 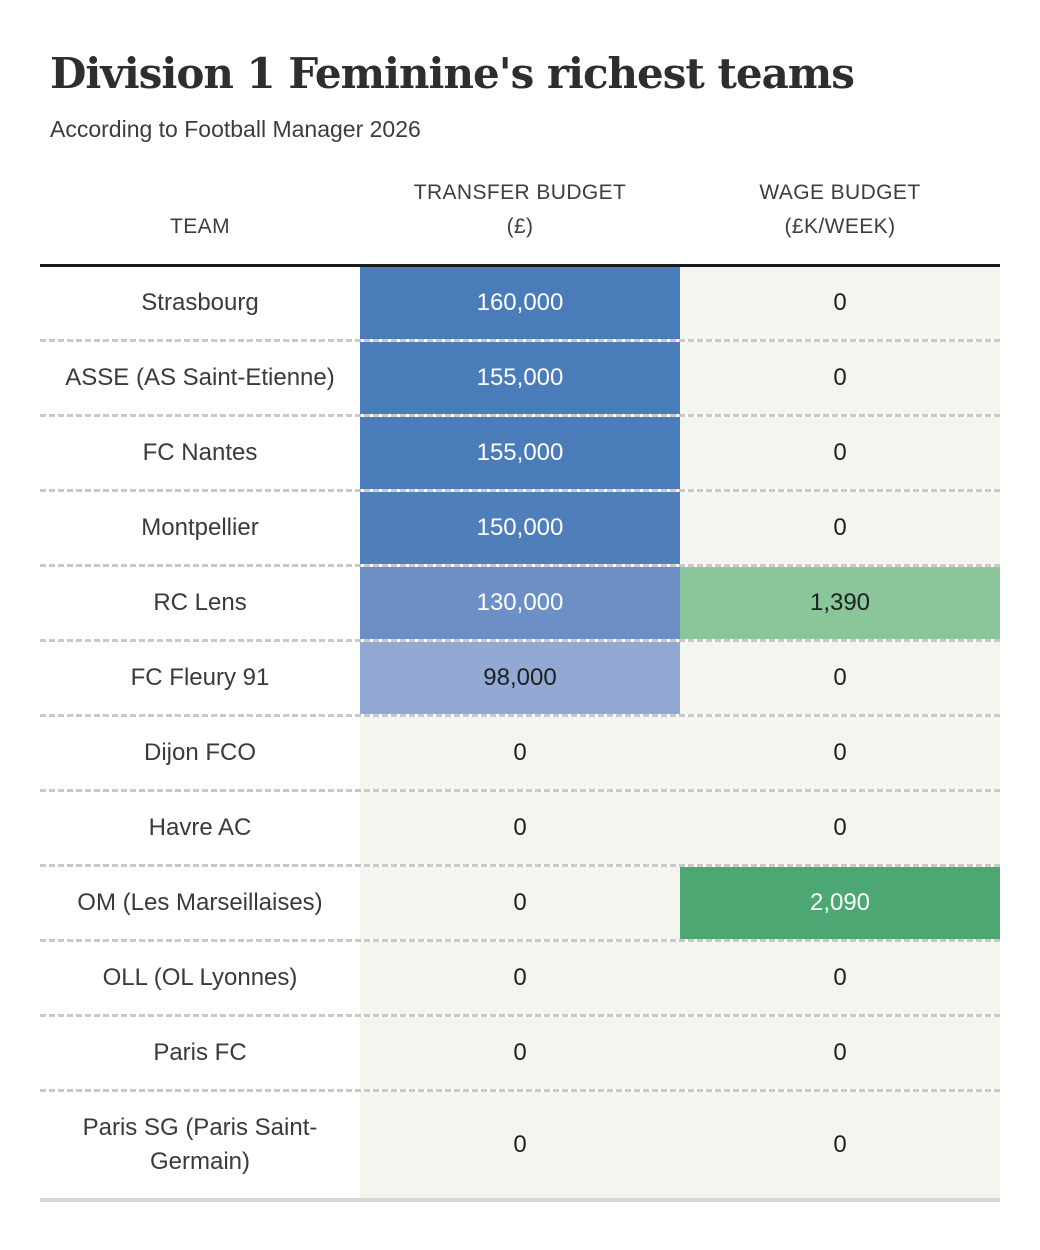 I want to click on wage-budget-cell: 2,090, so click(x=840, y=902).